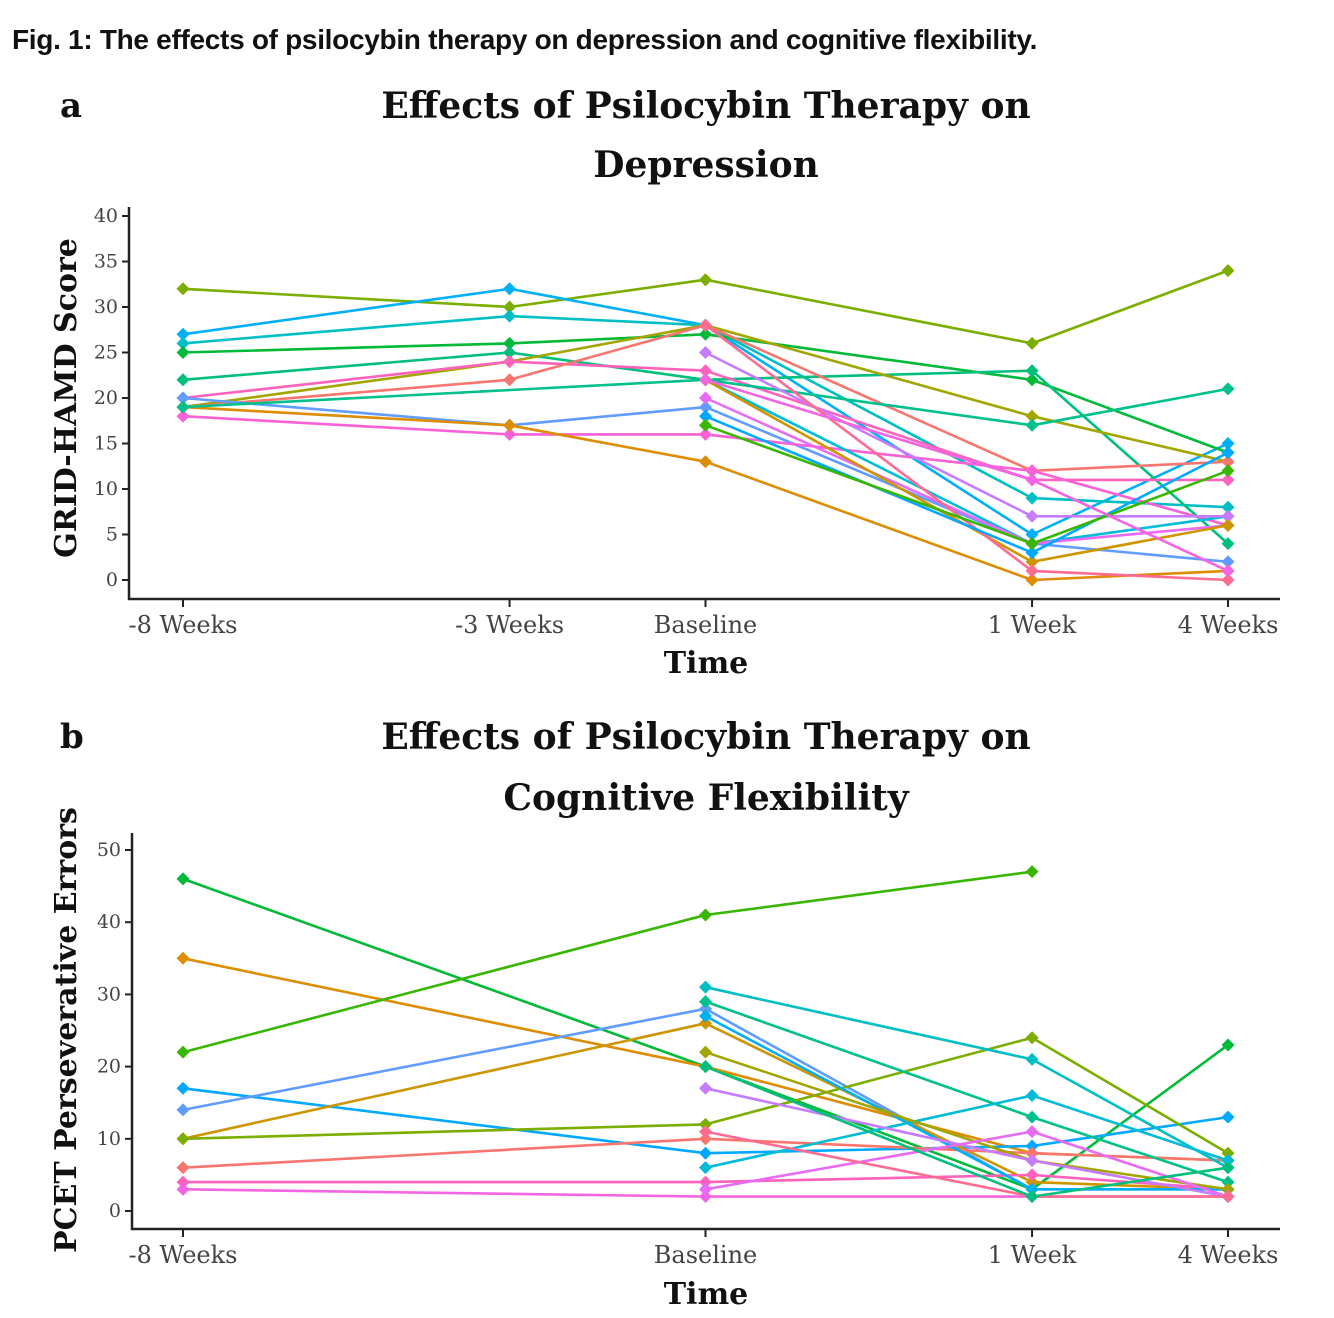  Describe the element at coordinates (183, 1255) in the screenshot. I see `x-tick-label-8-weeks: -8 Weeks` at that location.